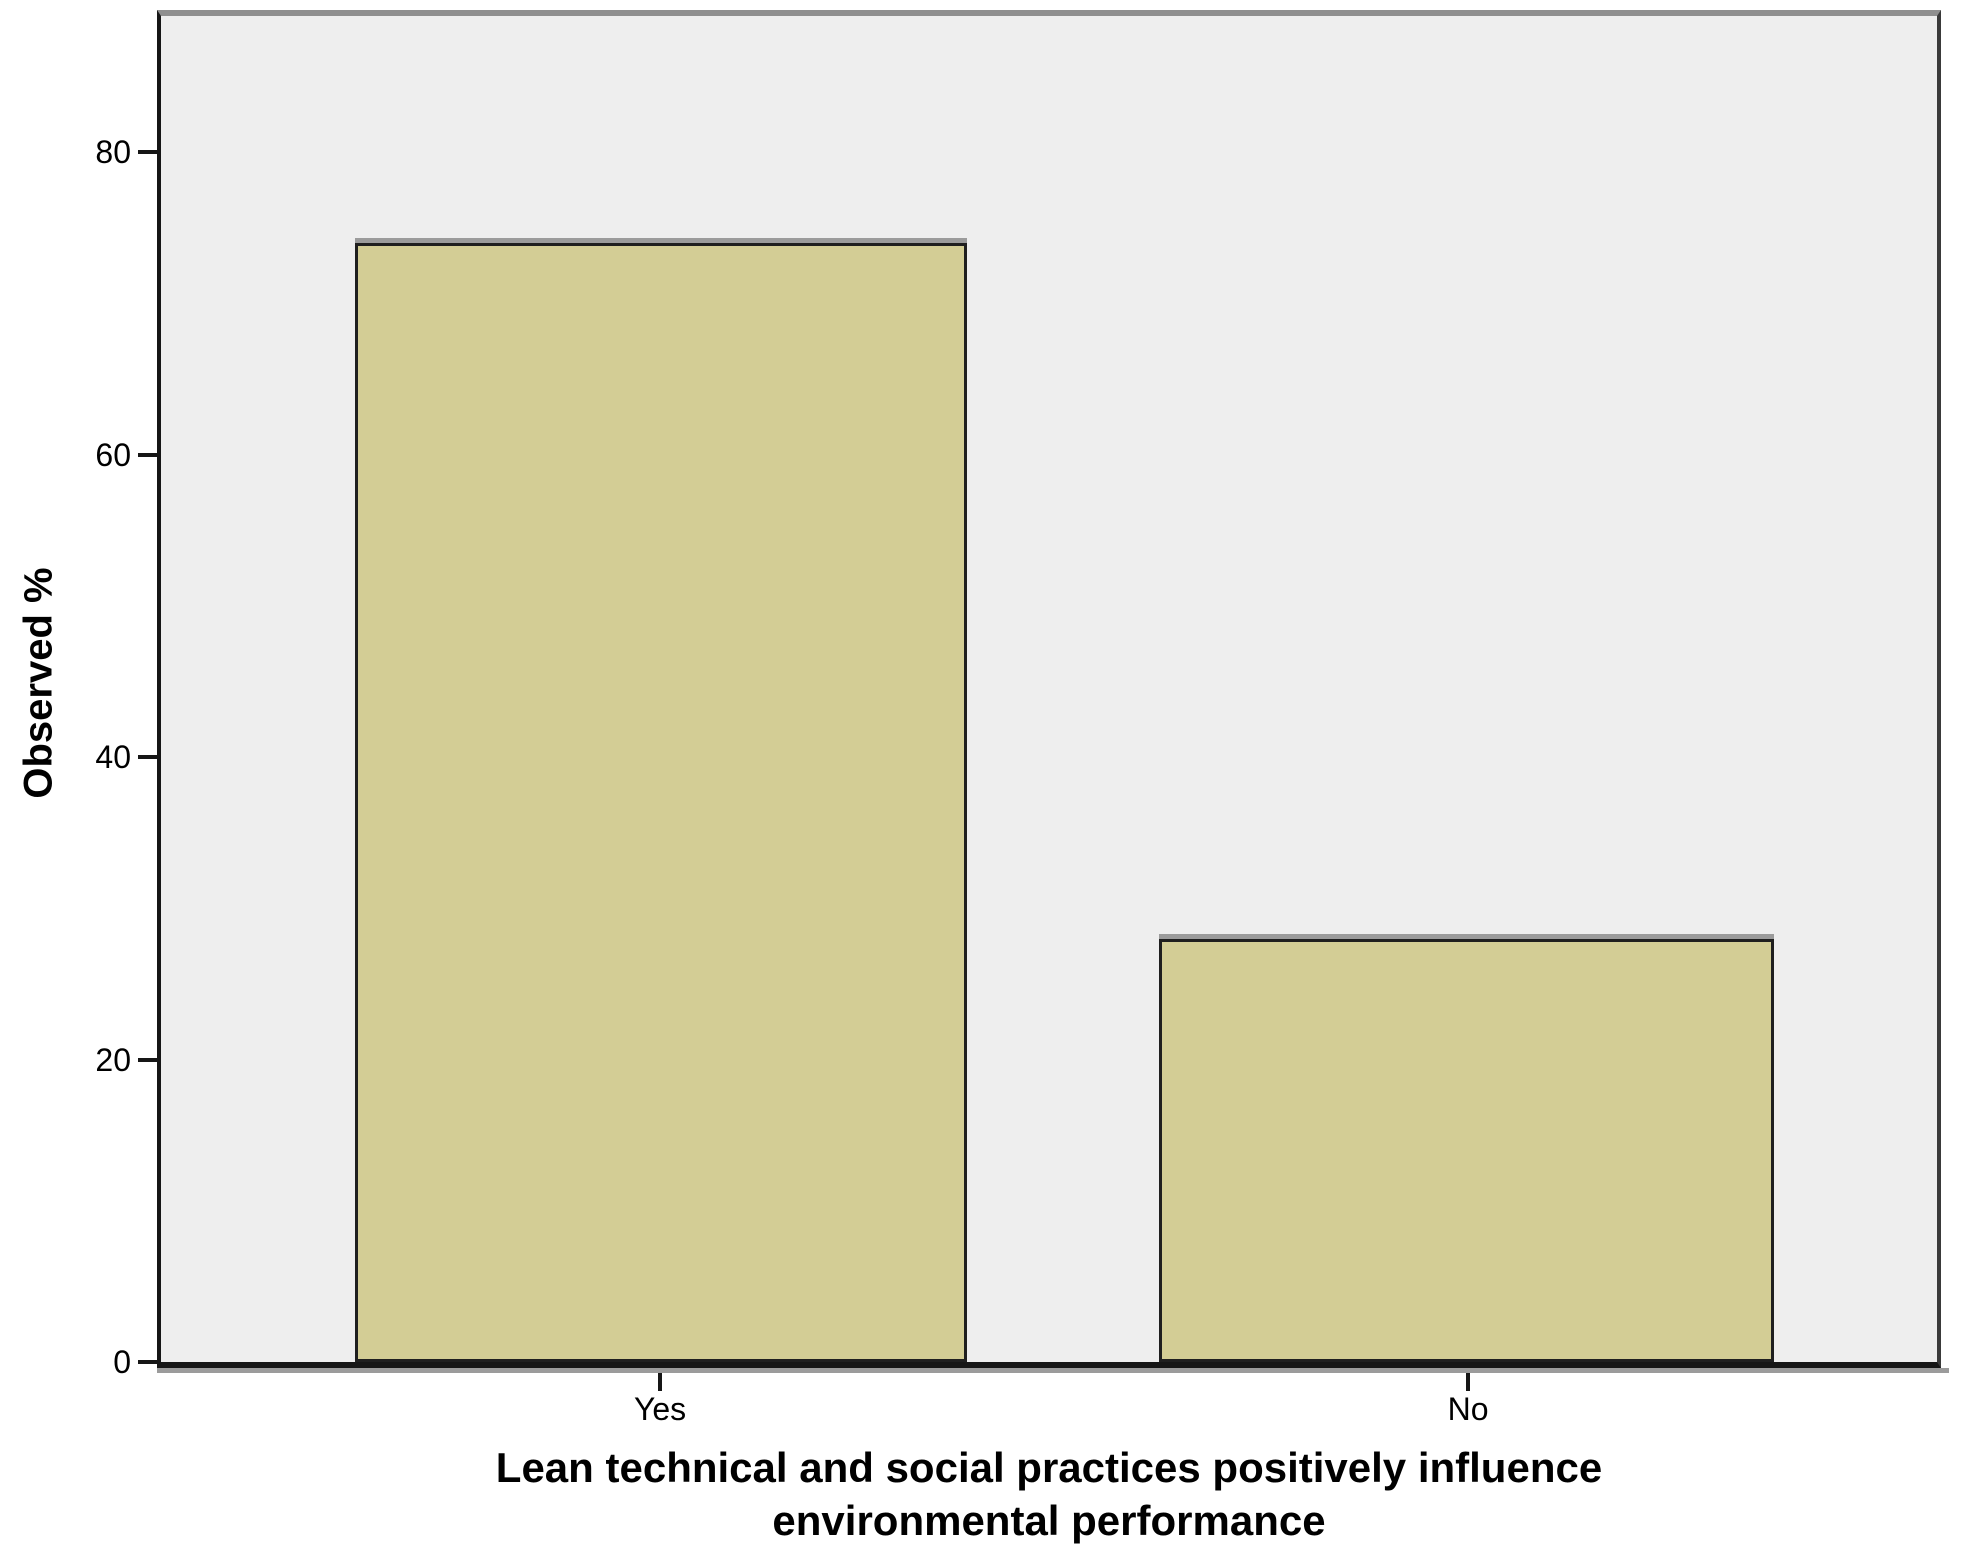  Describe the element at coordinates (1053, 1370) in the screenshot. I see `x-axis-shadow` at that location.